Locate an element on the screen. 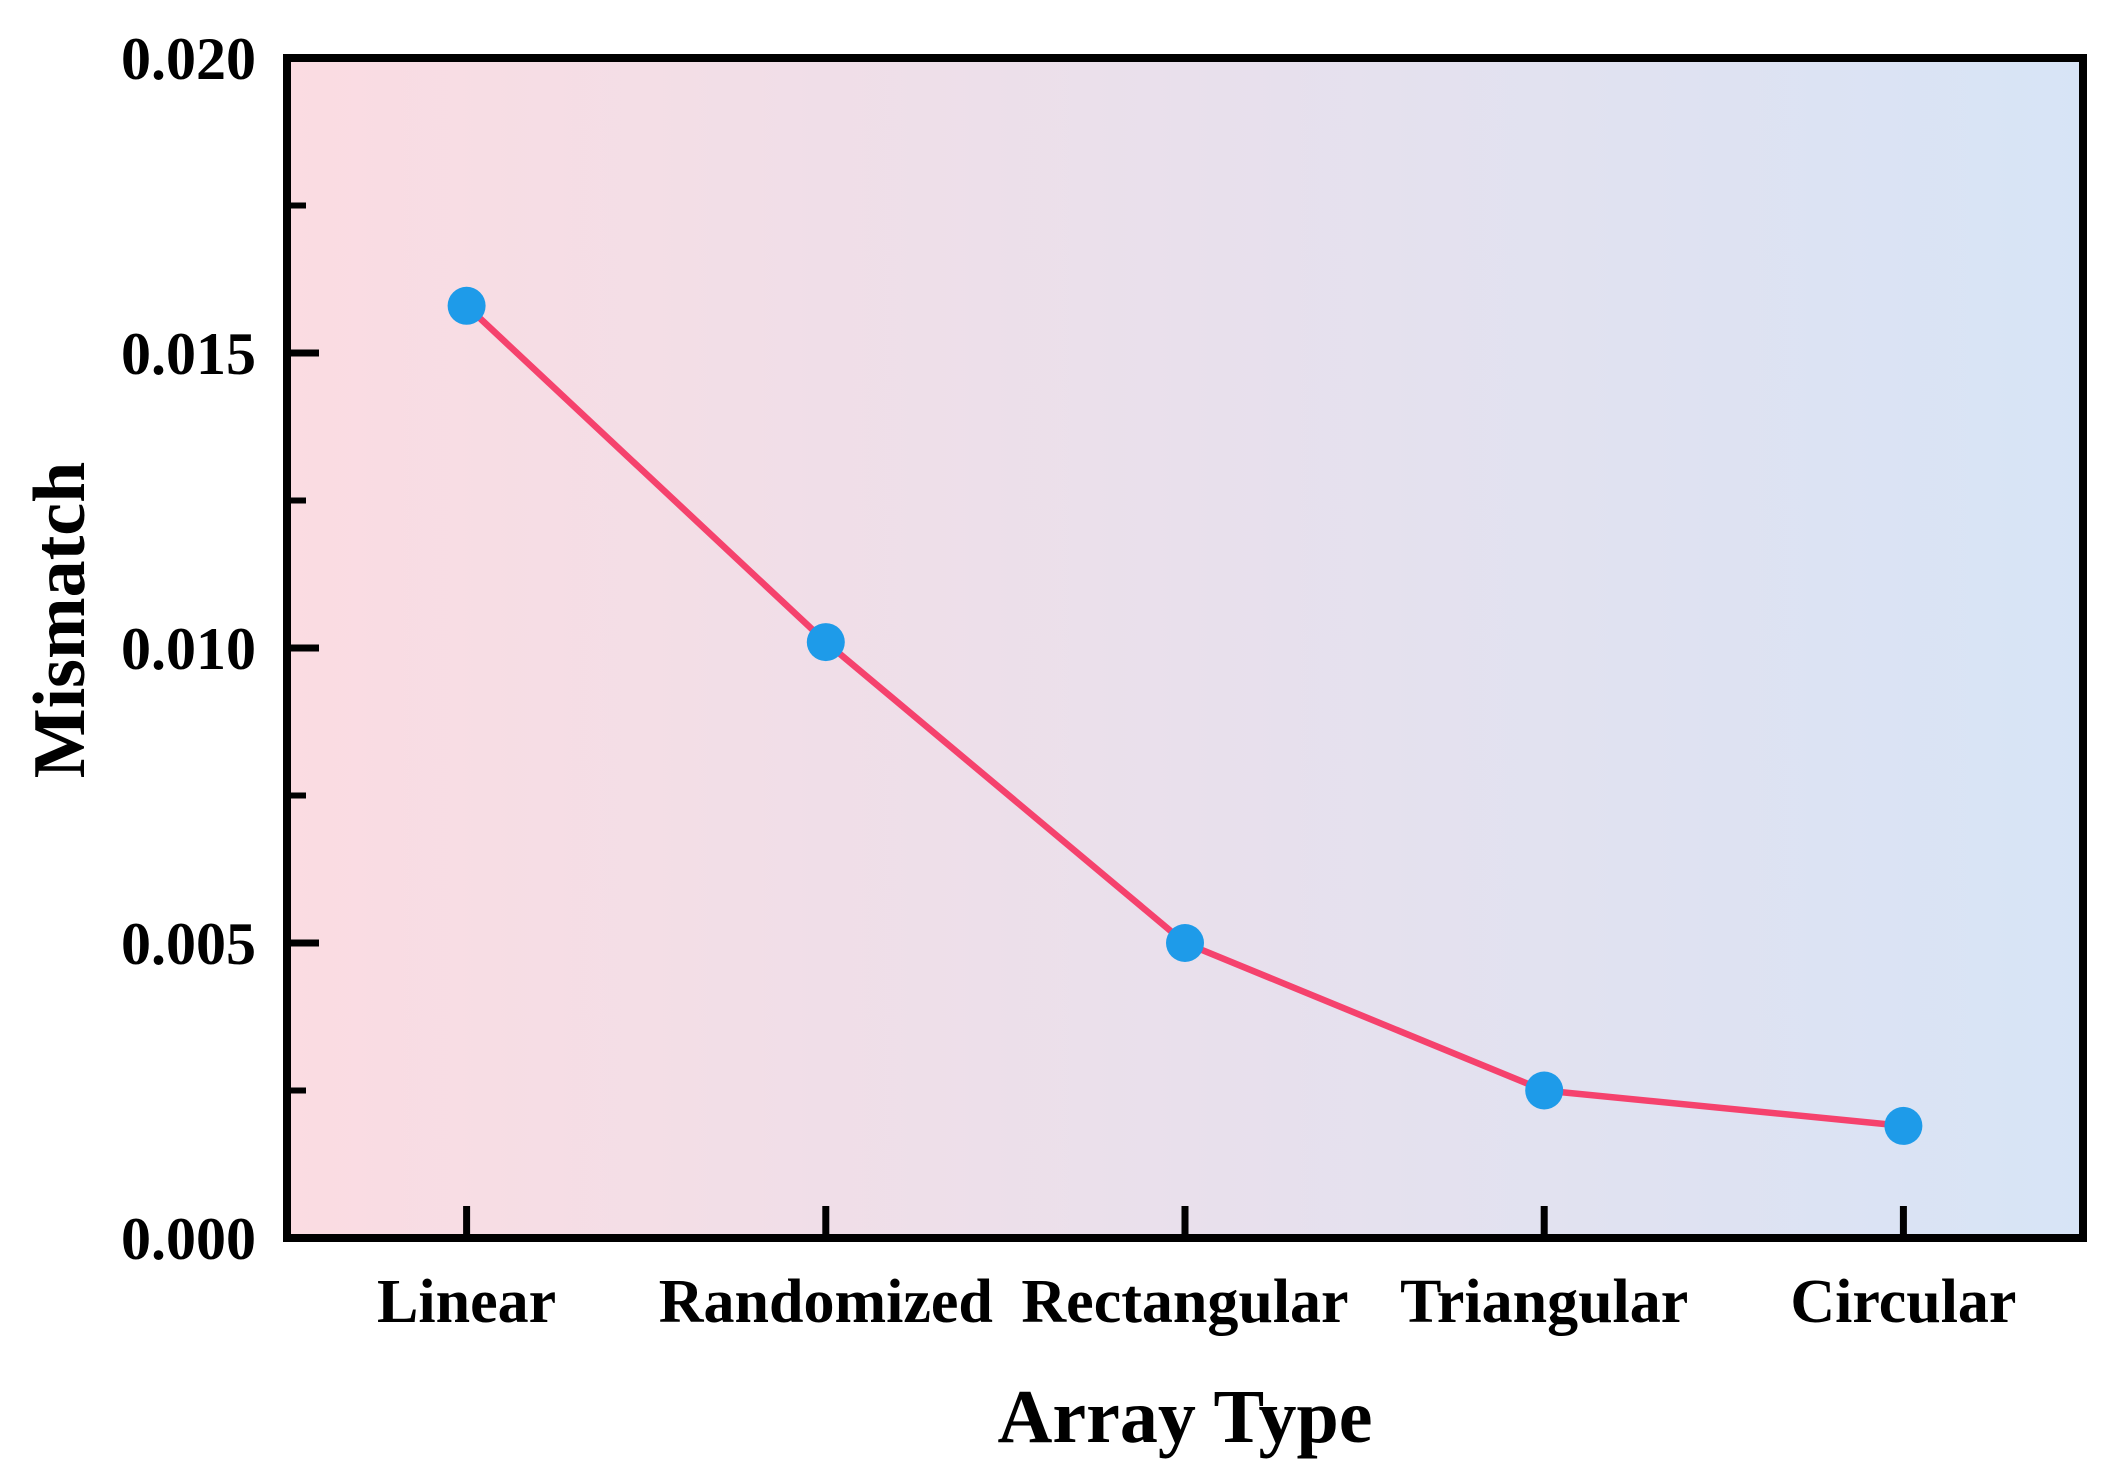 The image size is (2120, 1474). x-axis-ticks is located at coordinates (1185, 1222).